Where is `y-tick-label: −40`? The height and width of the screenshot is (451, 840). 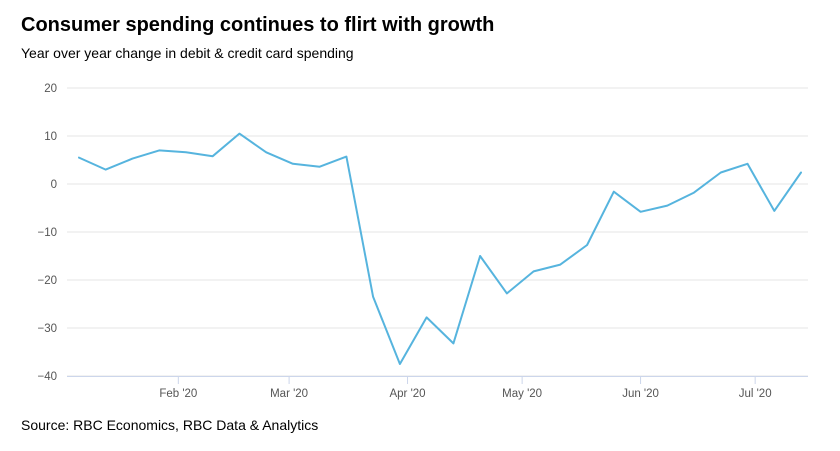 y-tick-label: −40 is located at coordinates (47, 377).